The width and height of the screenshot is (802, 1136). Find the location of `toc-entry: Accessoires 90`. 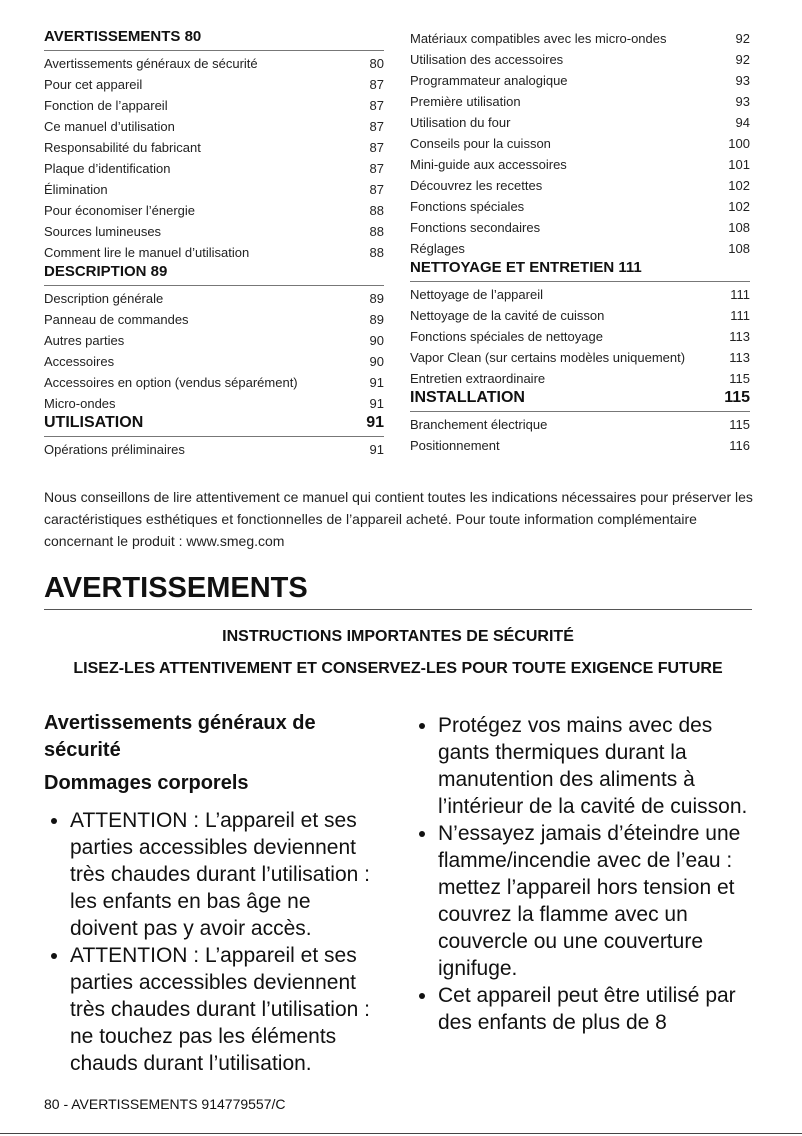

toc-entry: Accessoires 90 is located at coordinates (214, 361).